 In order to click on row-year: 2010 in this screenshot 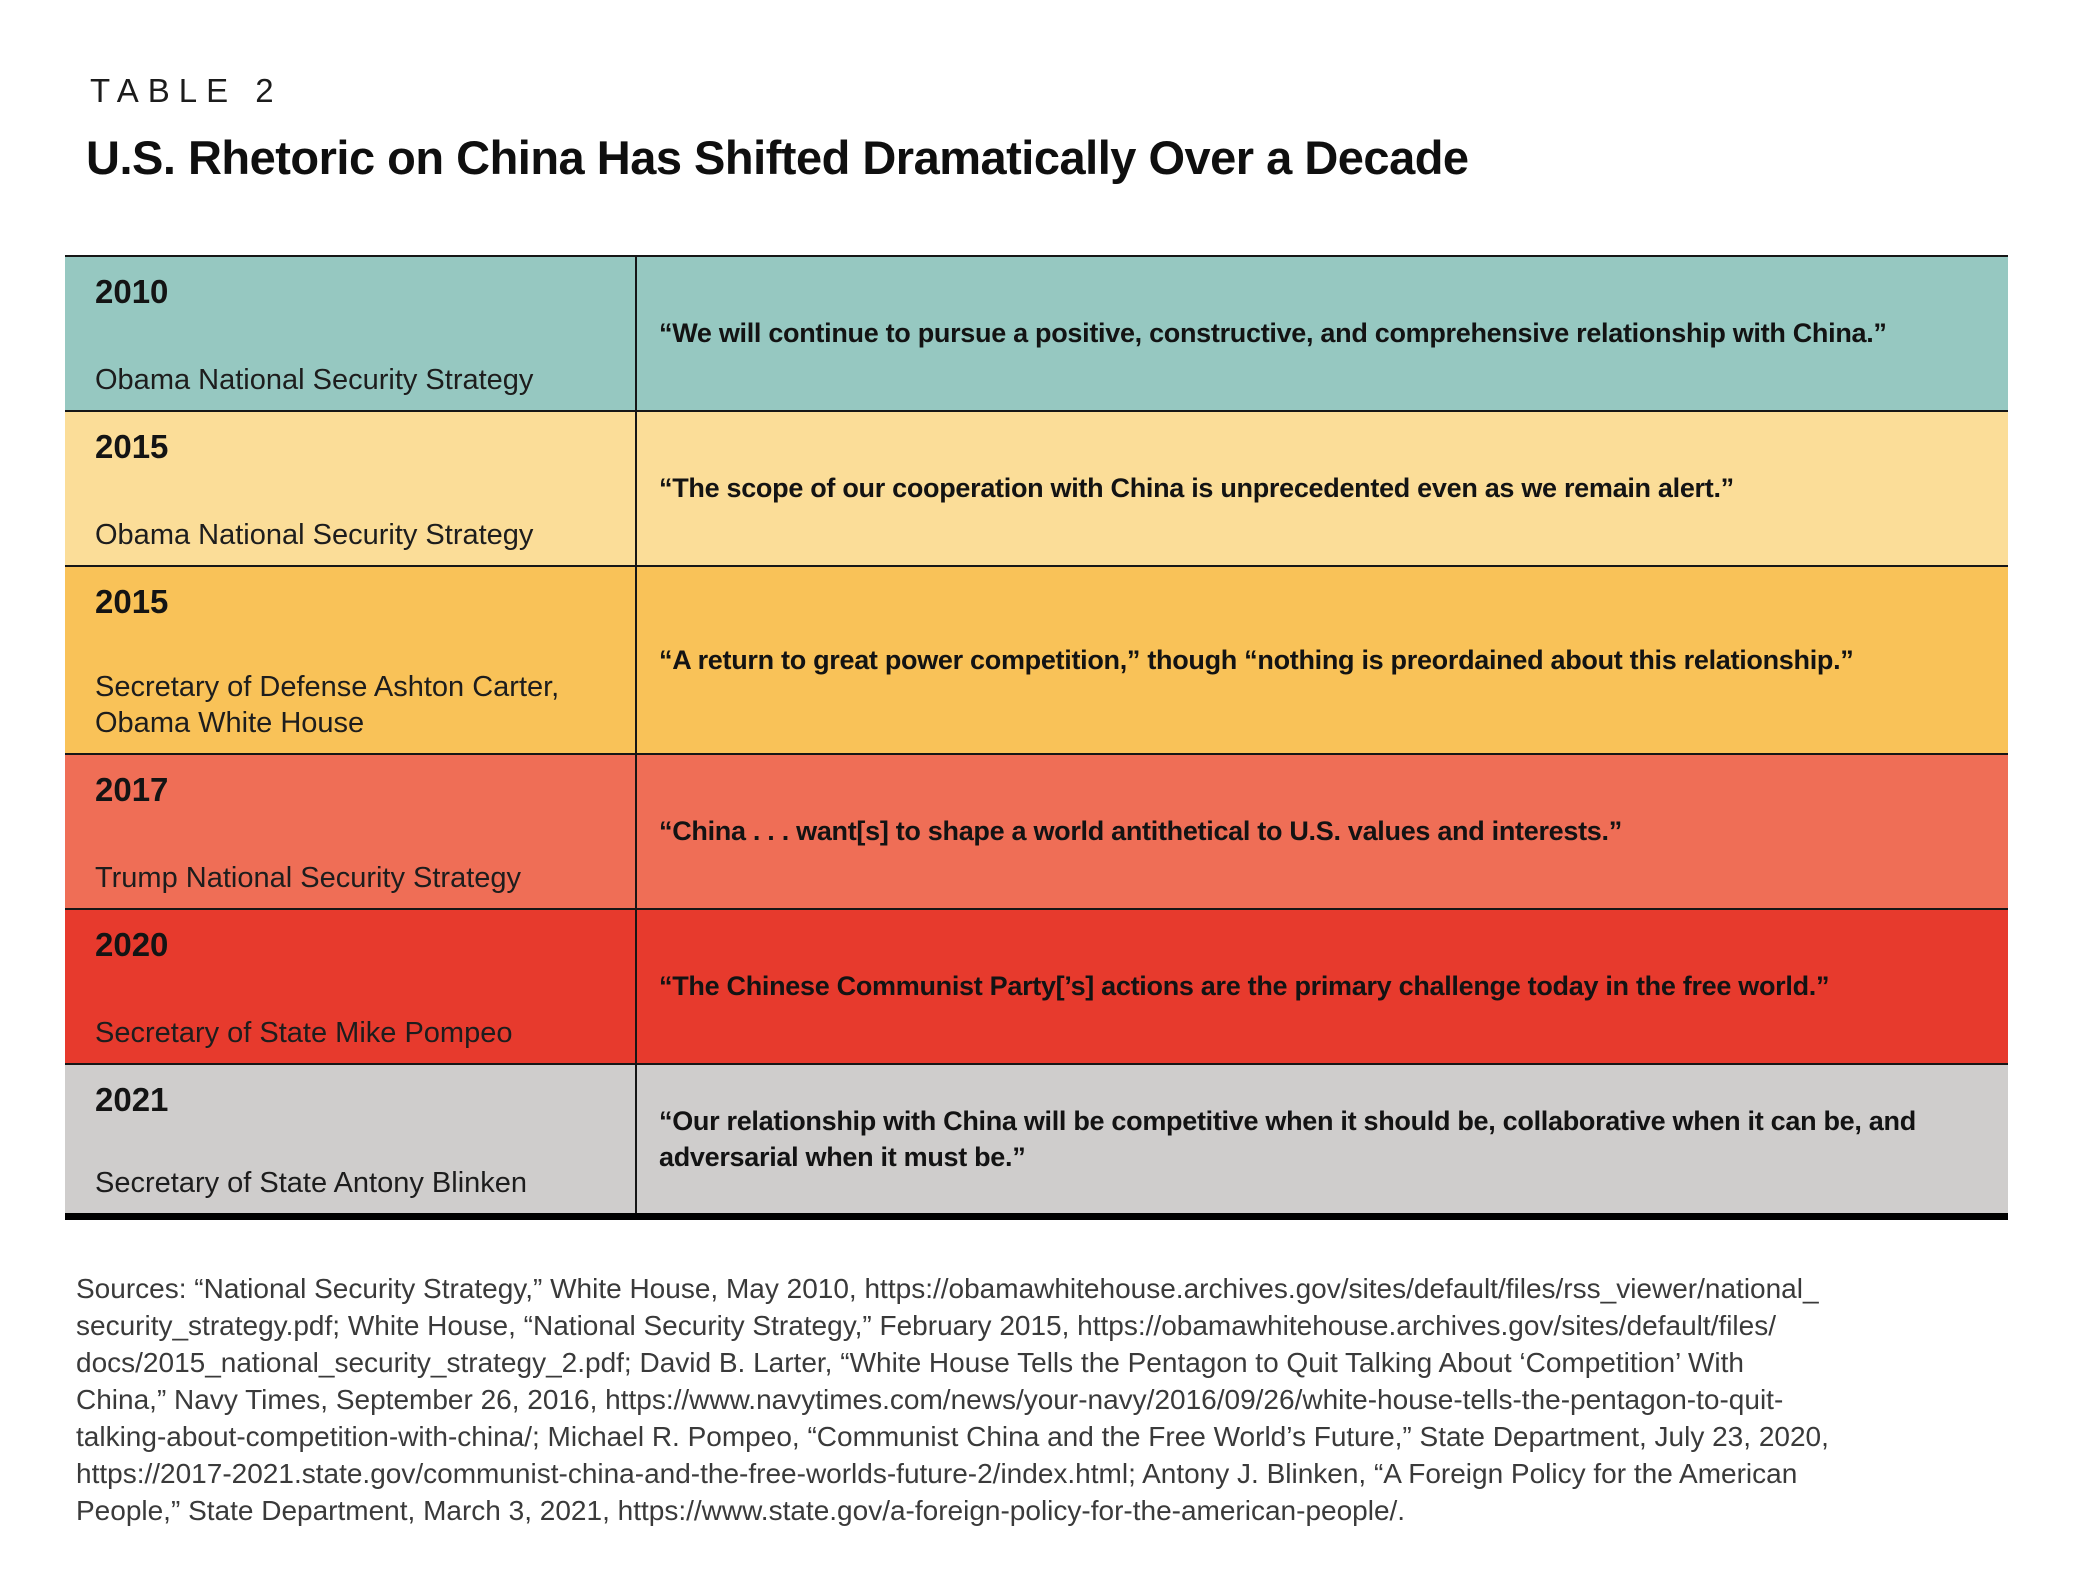, I will do `click(132, 291)`.